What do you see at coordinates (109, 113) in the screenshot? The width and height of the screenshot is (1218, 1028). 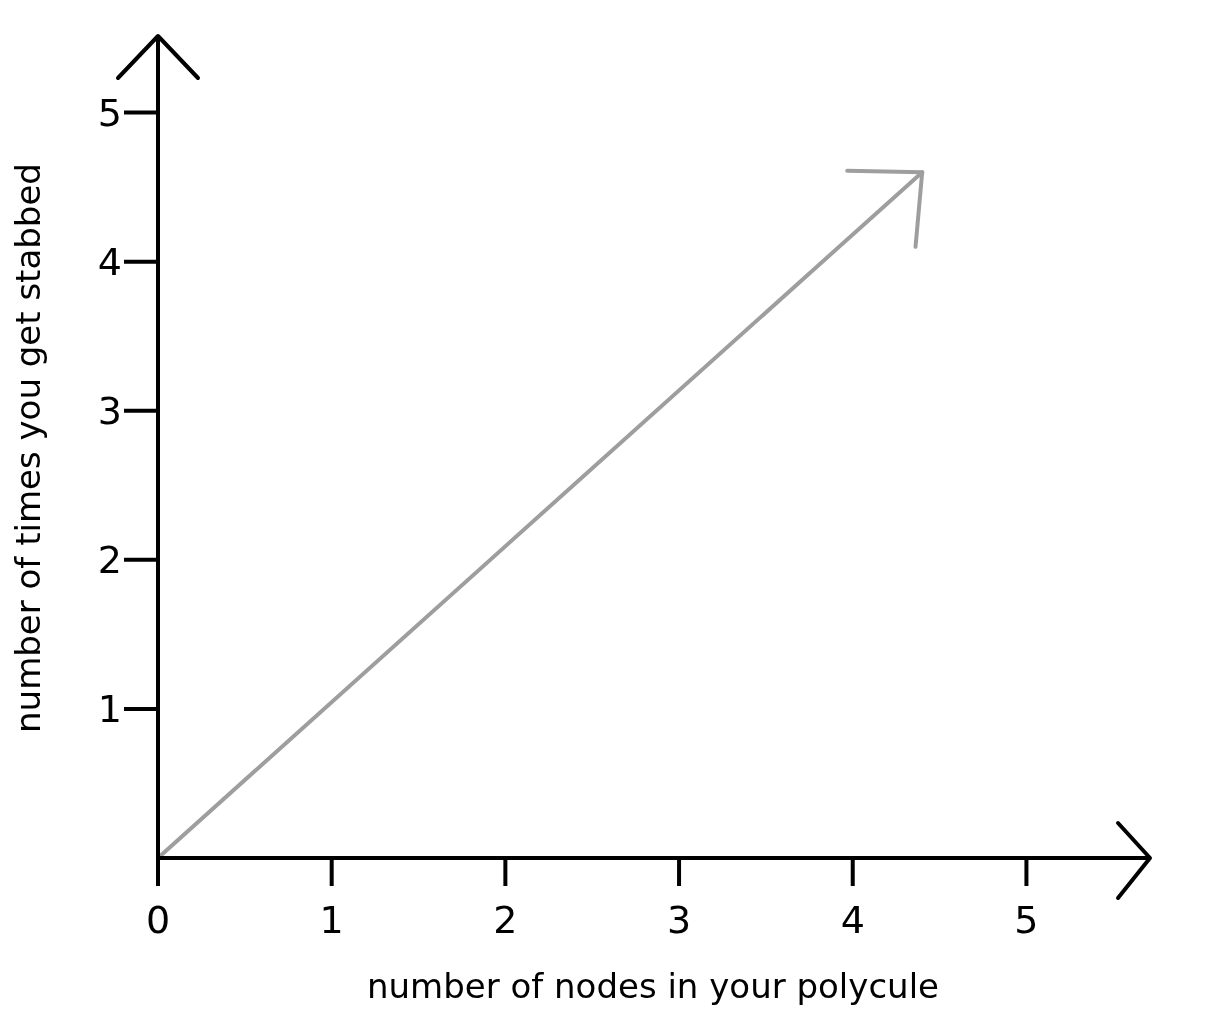 I see `y-tick-label: 5` at bounding box center [109, 113].